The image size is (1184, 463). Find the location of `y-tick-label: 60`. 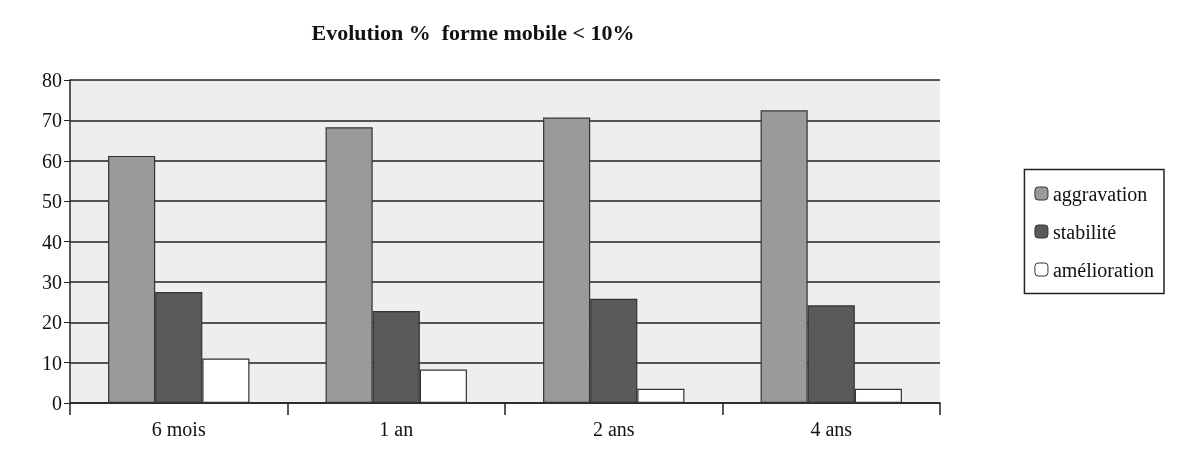

y-tick-label: 60 is located at coordinates (52, 160).